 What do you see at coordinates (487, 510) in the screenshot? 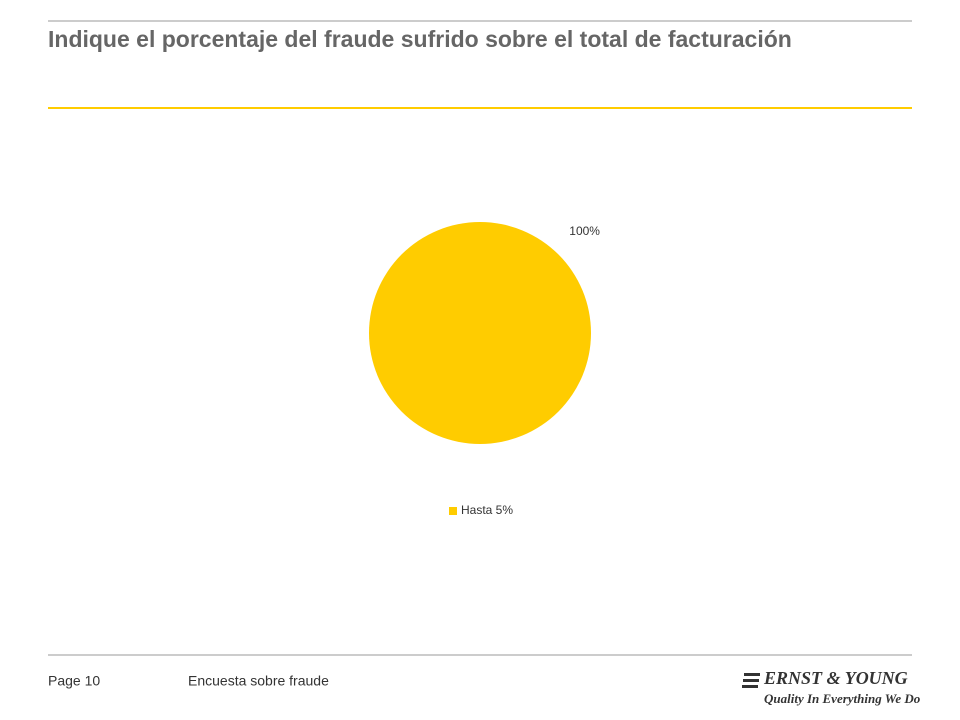
I see `legend-label: Hasta 5%` at bounding box center [487, 510].